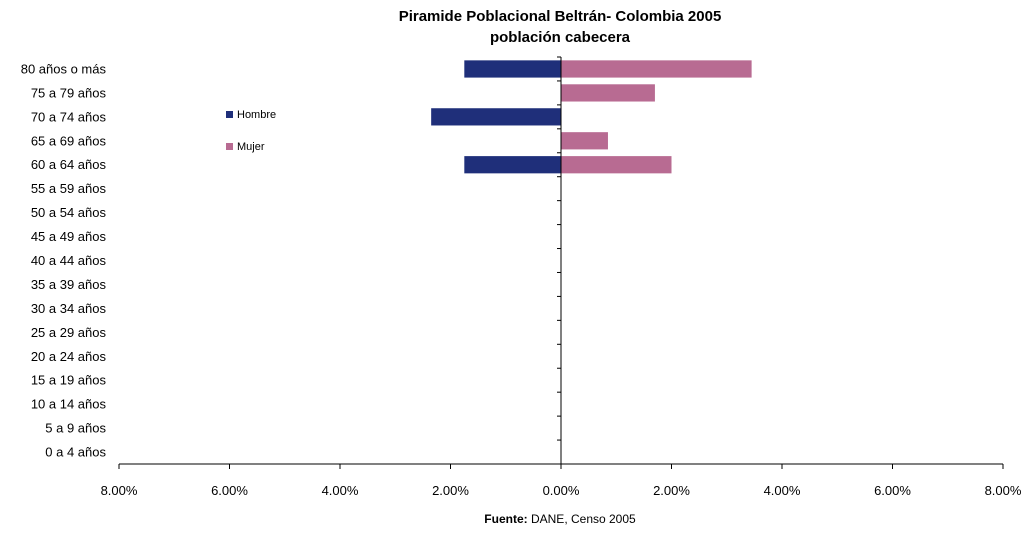 The image size is (1027, 552). I want to click on category-label: 50 a 54 años, so click(69, 212).